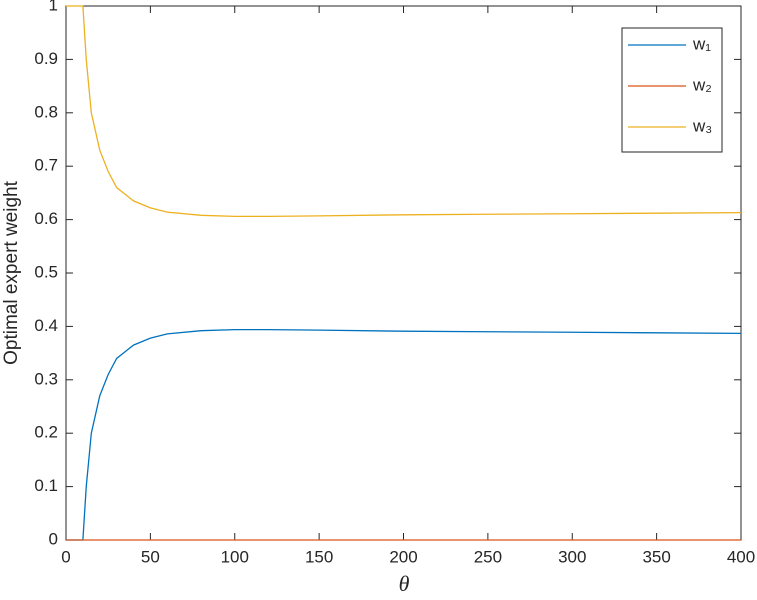  What do you see at coordinates (702, 125) in the screenshot?
I see `legend-label: w₃` at bounding box center [702, 125].